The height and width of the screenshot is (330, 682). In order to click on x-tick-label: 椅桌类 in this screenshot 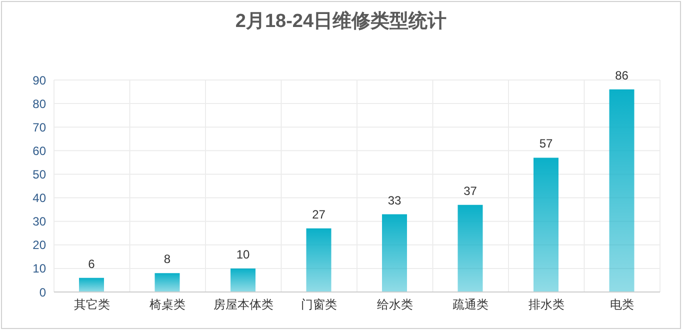, I will do `click(168, 305)`.